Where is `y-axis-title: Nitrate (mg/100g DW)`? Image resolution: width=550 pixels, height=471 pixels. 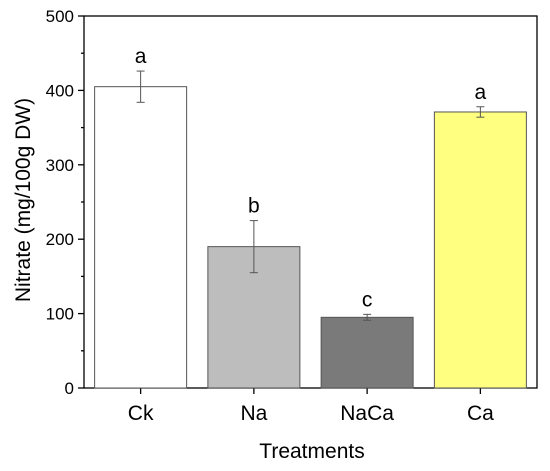 y-axis-title: Nitrate (mg/100g DW) is located at coordinates (23, 200).